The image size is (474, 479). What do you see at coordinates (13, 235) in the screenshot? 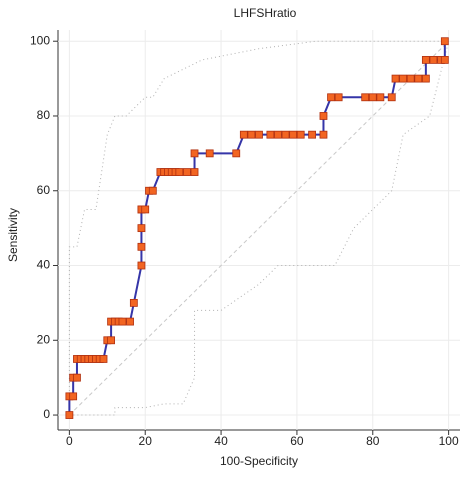
I see `y-axis-label: Sensitivity` at bounding box center [13, 235].